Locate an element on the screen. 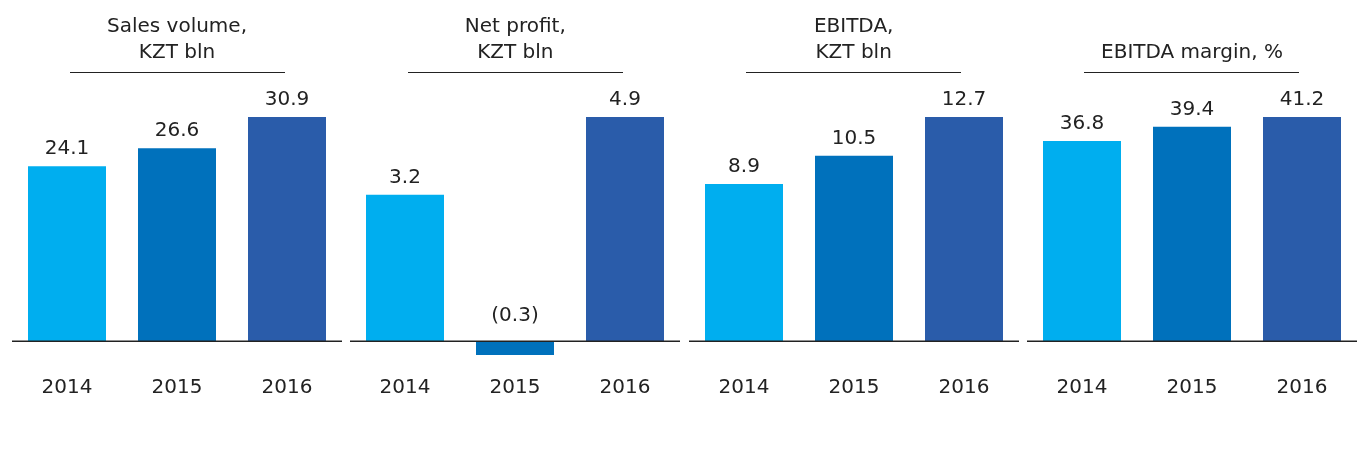 This screenshot has height=456, width=1369. chart-title: EBITDA margin, % is located at coordinates (1192, 51).